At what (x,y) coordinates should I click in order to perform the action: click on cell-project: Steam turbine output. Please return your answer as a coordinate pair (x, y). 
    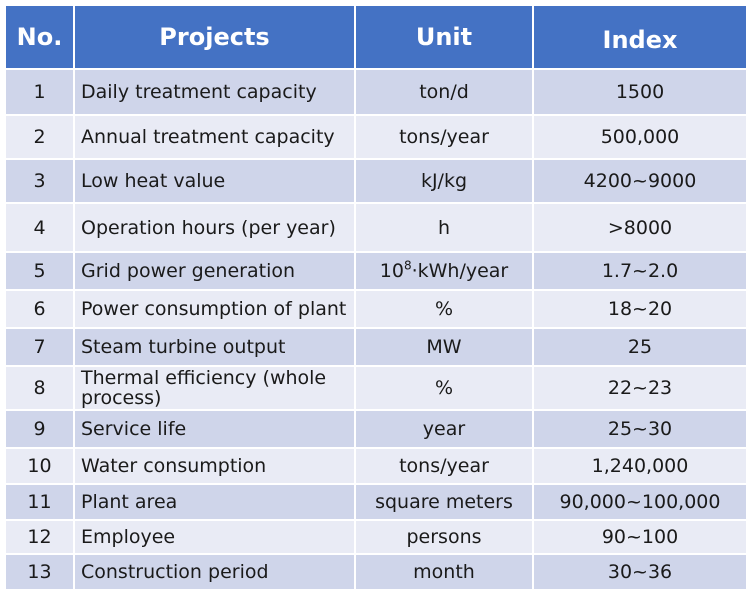
    Looking at the image, I should click on (214, 347).